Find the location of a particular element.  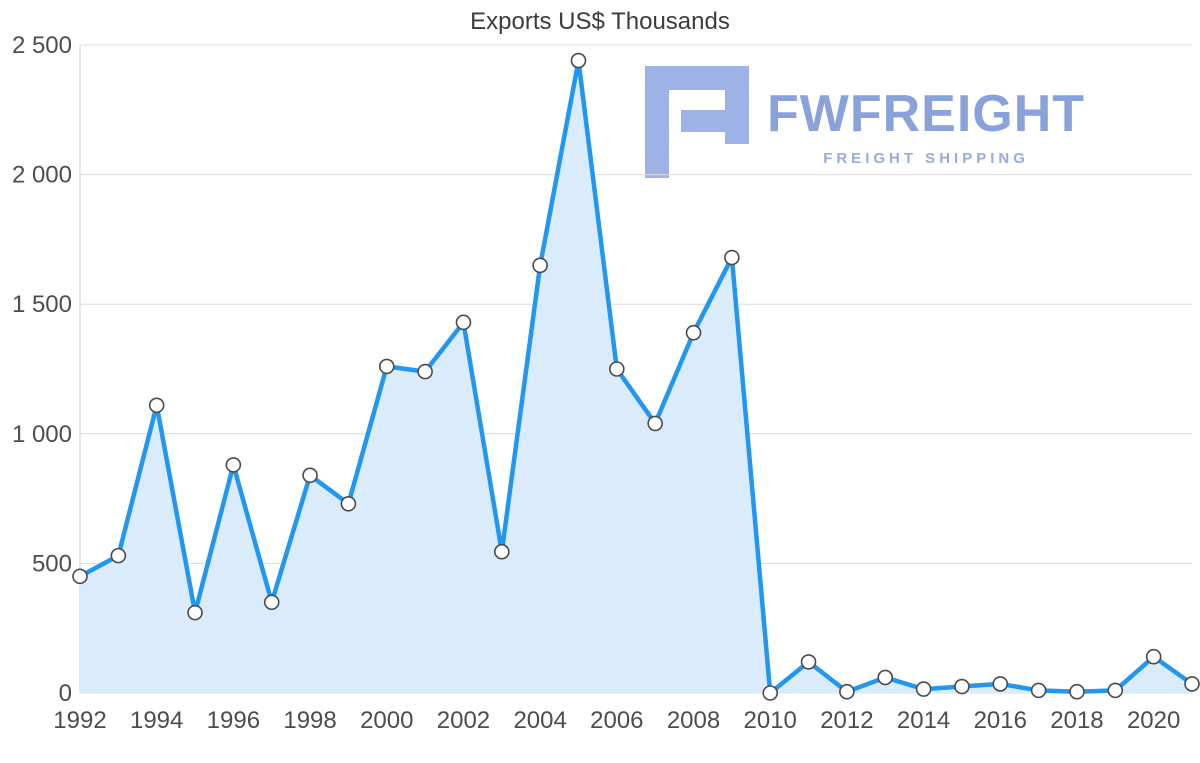

brand-text-block: FWFREIGHT FREIGHT SHIPPING is located at coordinates (926, 116).